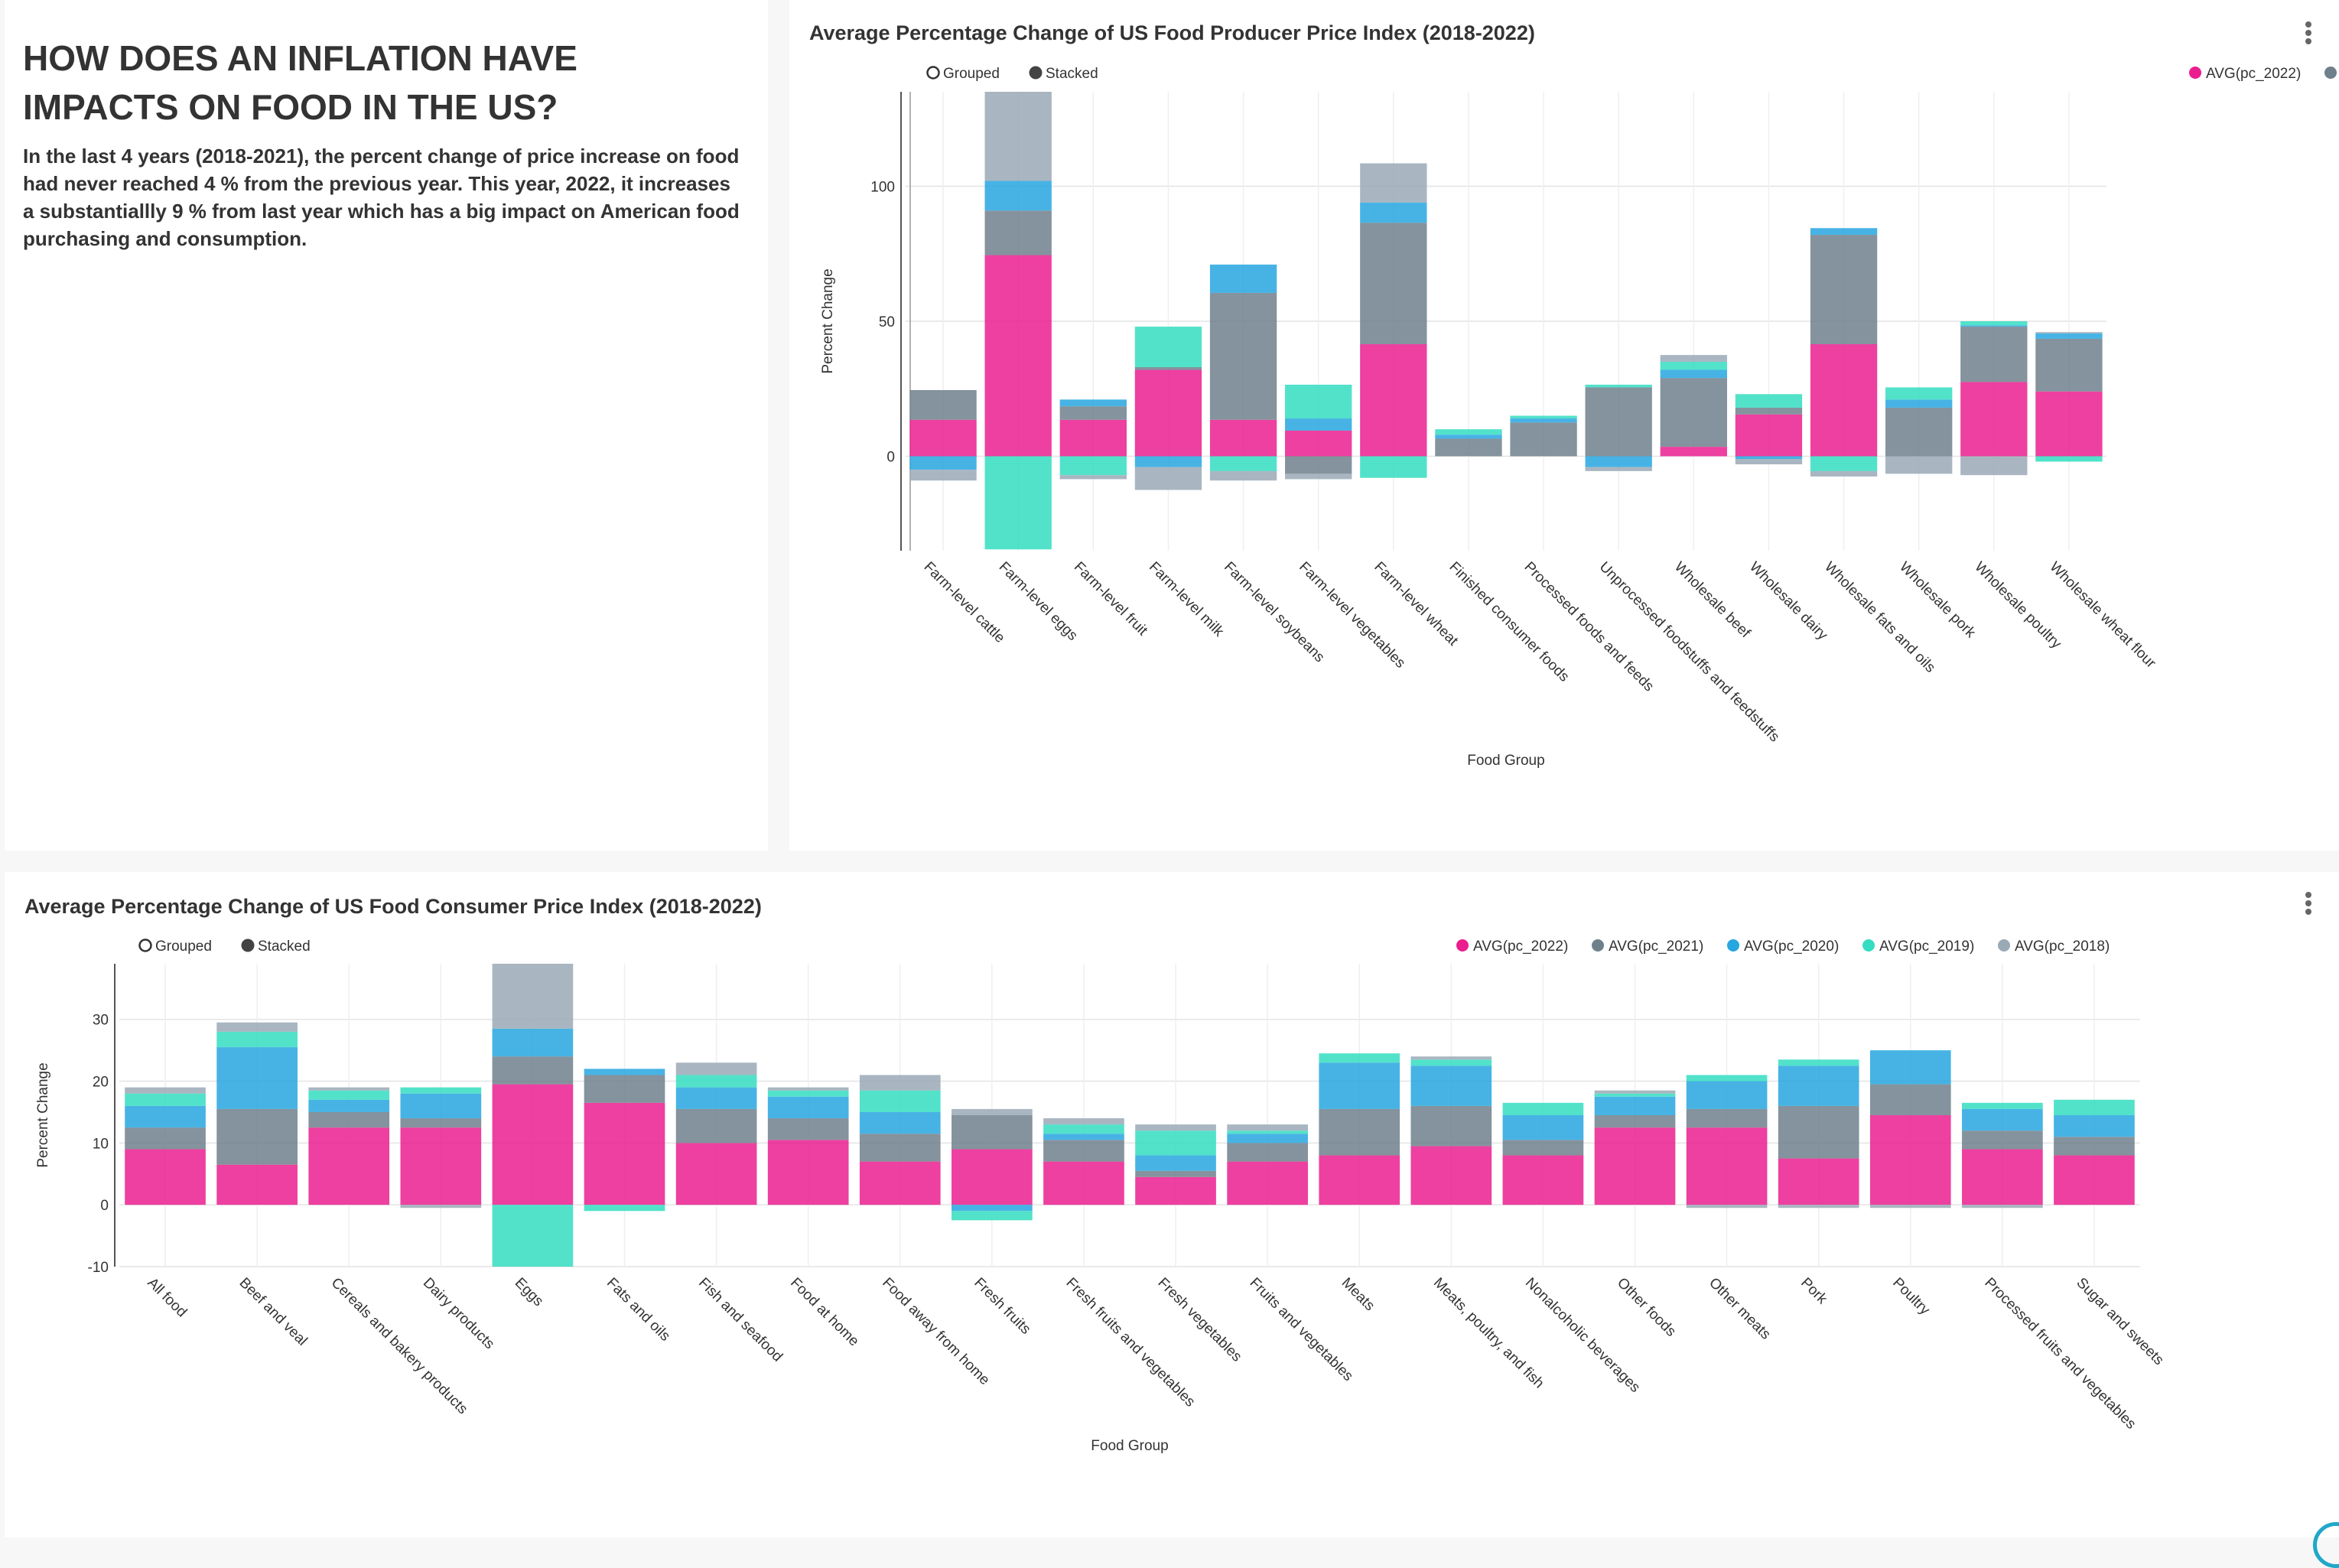 Image resolution: width=2339 pixels, height=1568 pixels. I want to click on stacked-option: Stacked, so click(276, 947).